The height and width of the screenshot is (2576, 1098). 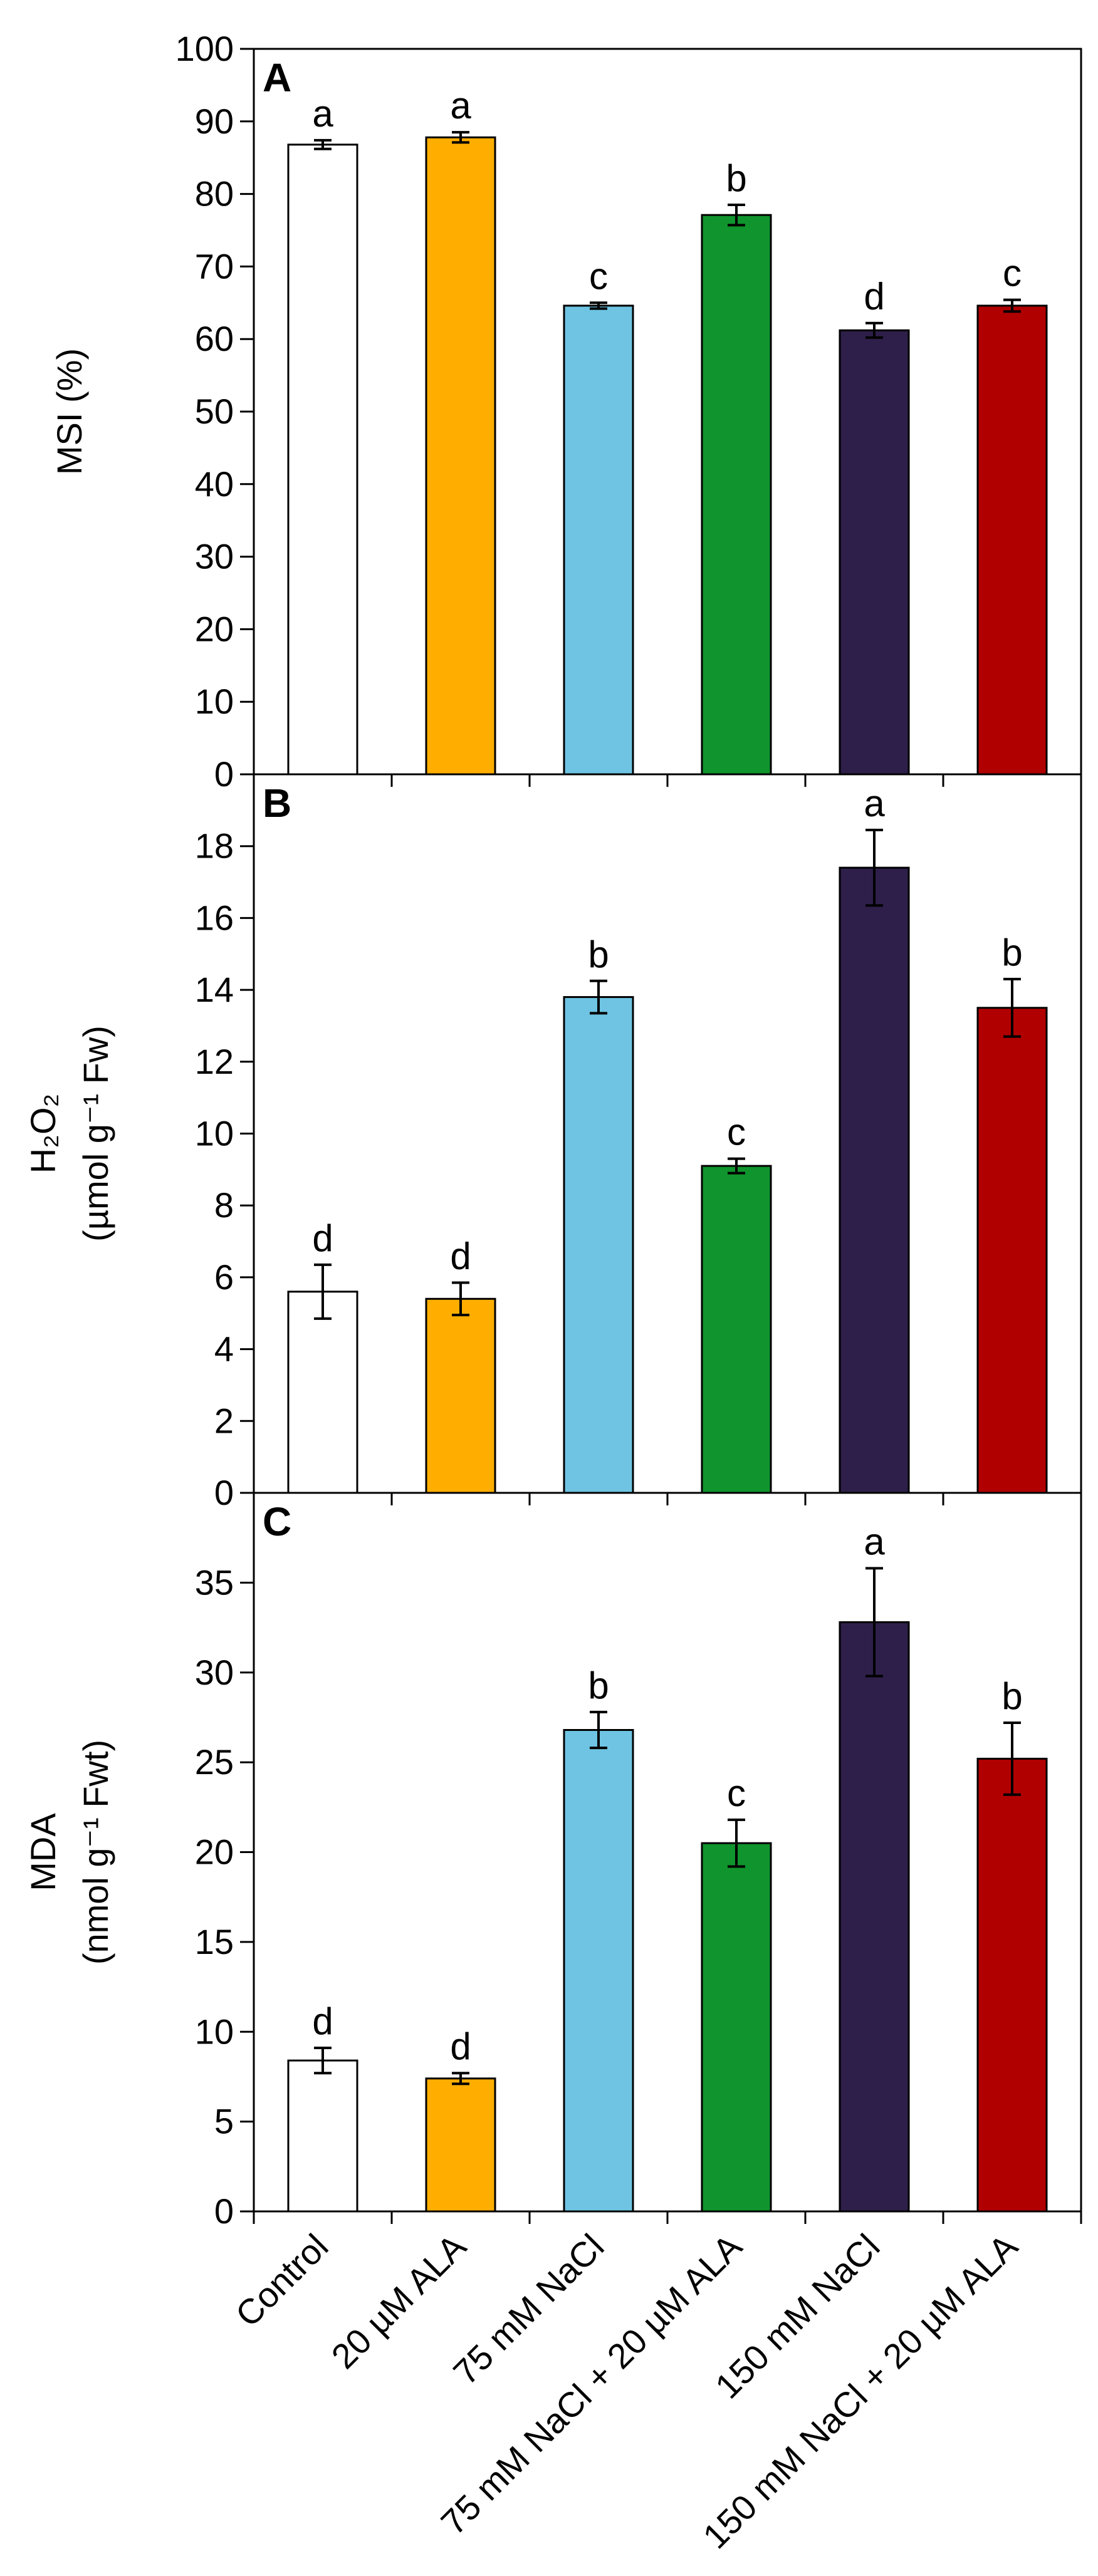 I want to click on x-tick-label: 20 µM ALA, so click(x=398, y=2301).